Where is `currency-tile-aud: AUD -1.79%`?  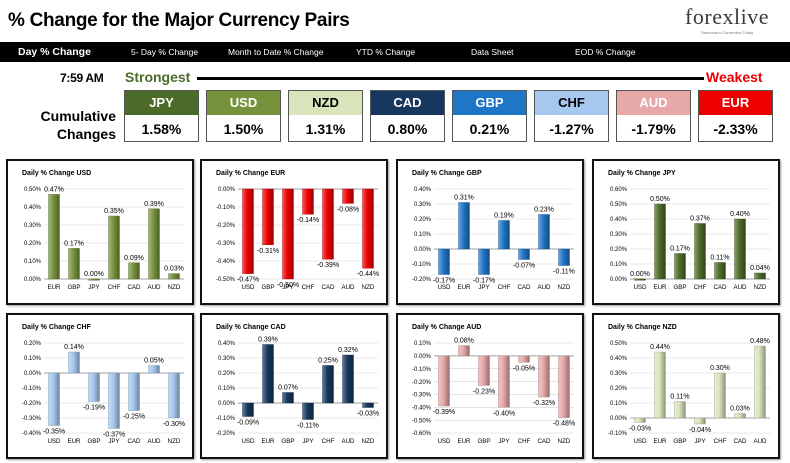
currency-tile-aud: AUD -1.79% is located at coordinates (653, 116).